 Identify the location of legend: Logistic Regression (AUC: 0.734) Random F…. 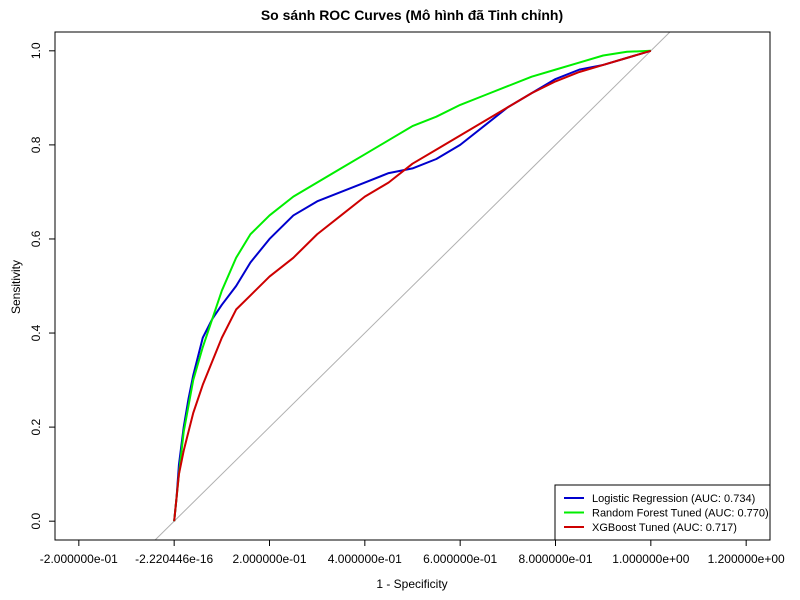
(662, 512).